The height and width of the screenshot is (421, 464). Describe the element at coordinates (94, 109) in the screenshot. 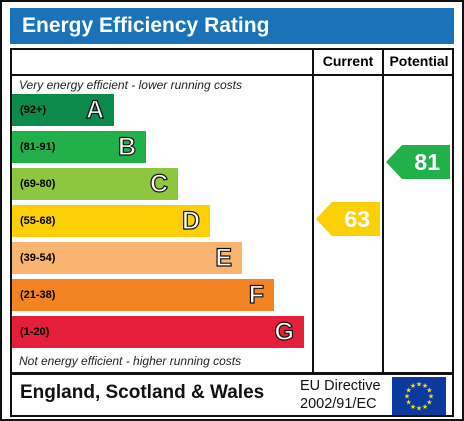

I see `band-letter: A` at that location.